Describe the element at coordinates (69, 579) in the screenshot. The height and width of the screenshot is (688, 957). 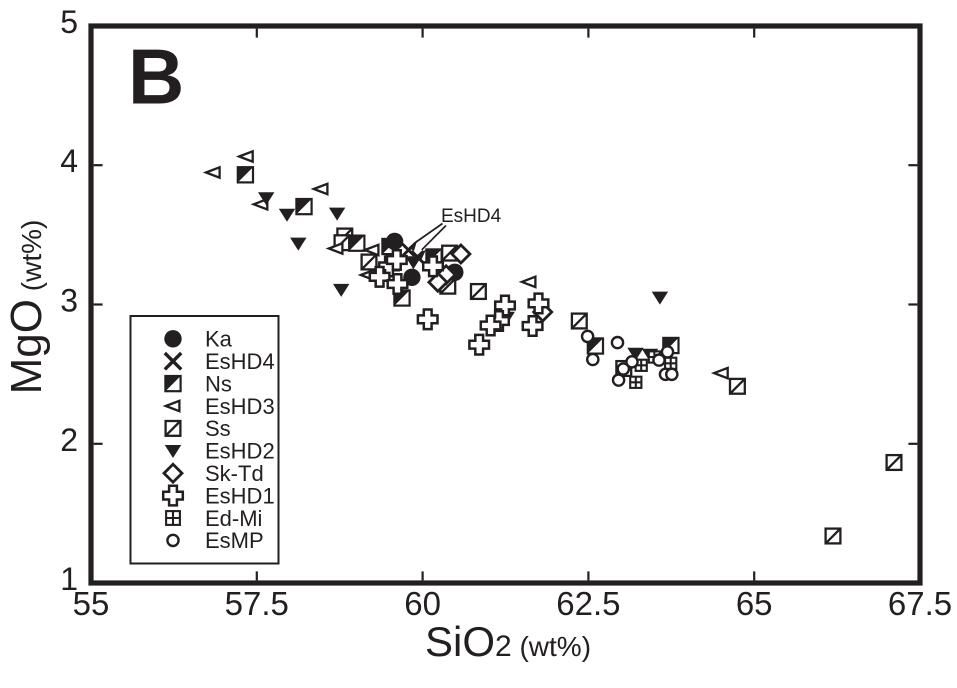
I see `svg-text: 1` at that location.